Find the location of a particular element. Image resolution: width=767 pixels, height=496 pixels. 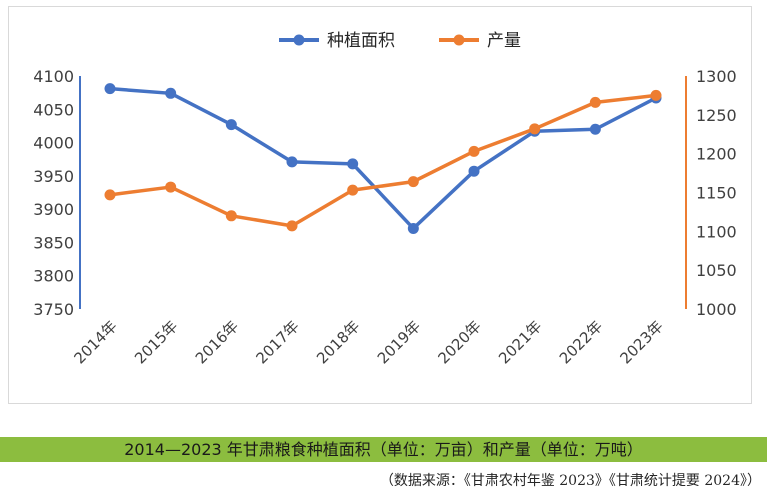

left-y-tick-label: 3800 is located at coordinates (53, 276).